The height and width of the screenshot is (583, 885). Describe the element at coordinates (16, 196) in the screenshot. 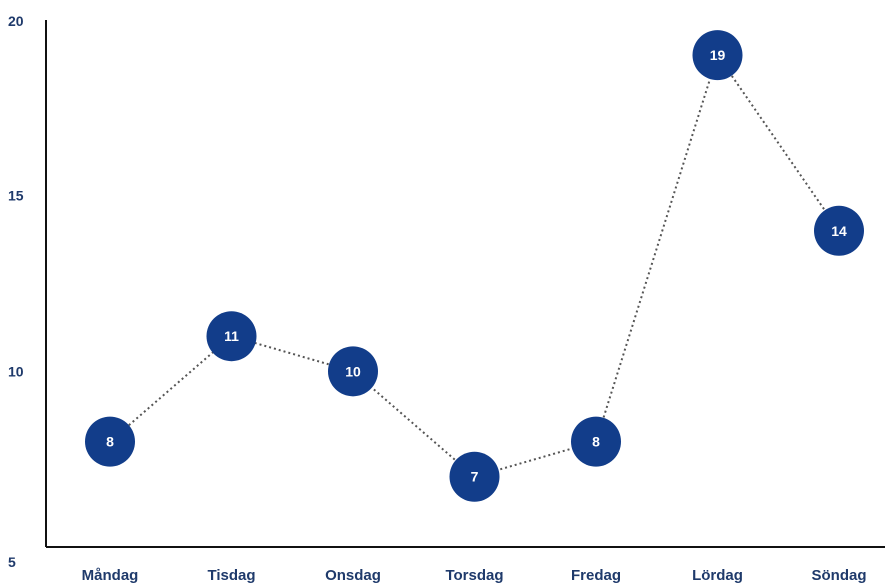

I see `y-tick-label: 15` at that location.